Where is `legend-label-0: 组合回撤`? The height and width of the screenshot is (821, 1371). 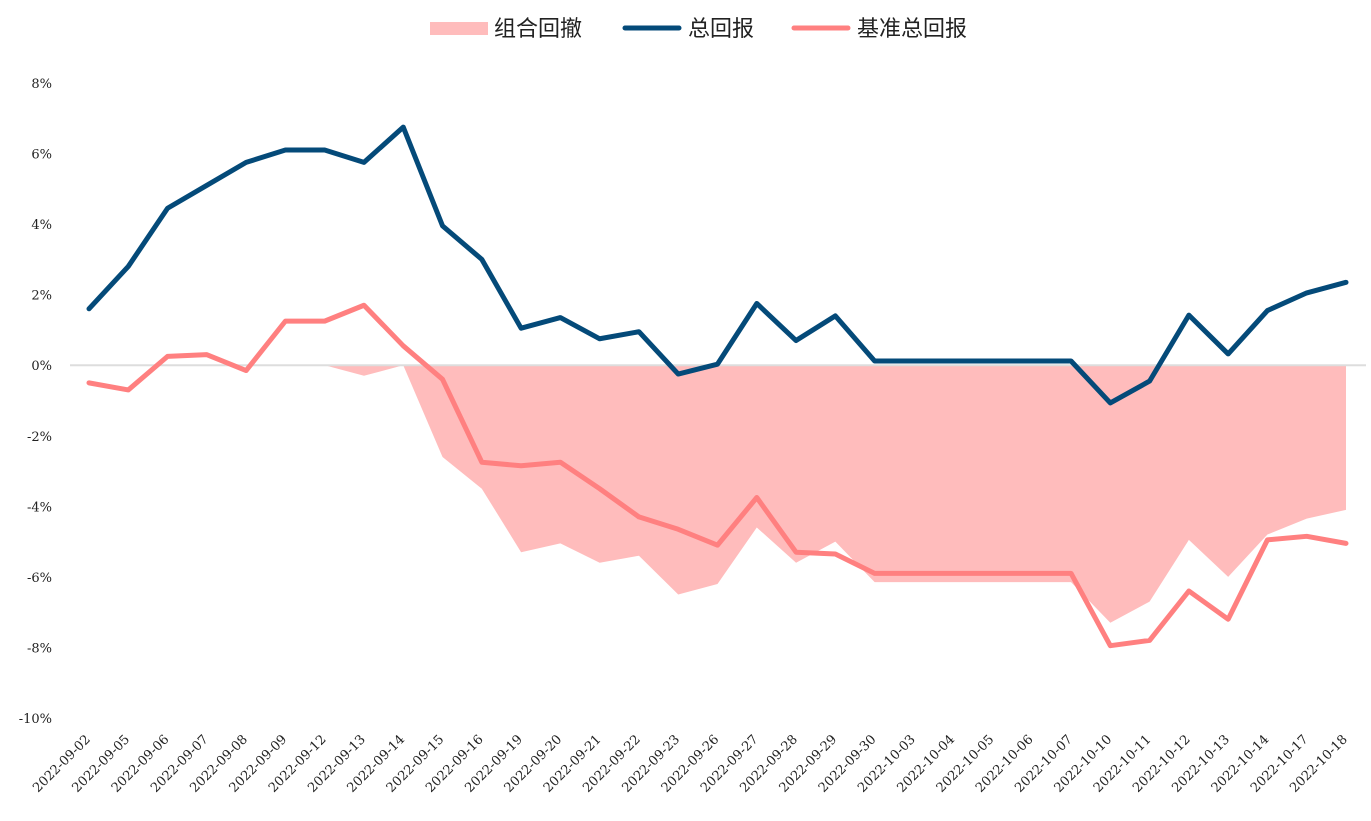
legend-label-0: 组合回撤 is located at coordinates (538, 29).